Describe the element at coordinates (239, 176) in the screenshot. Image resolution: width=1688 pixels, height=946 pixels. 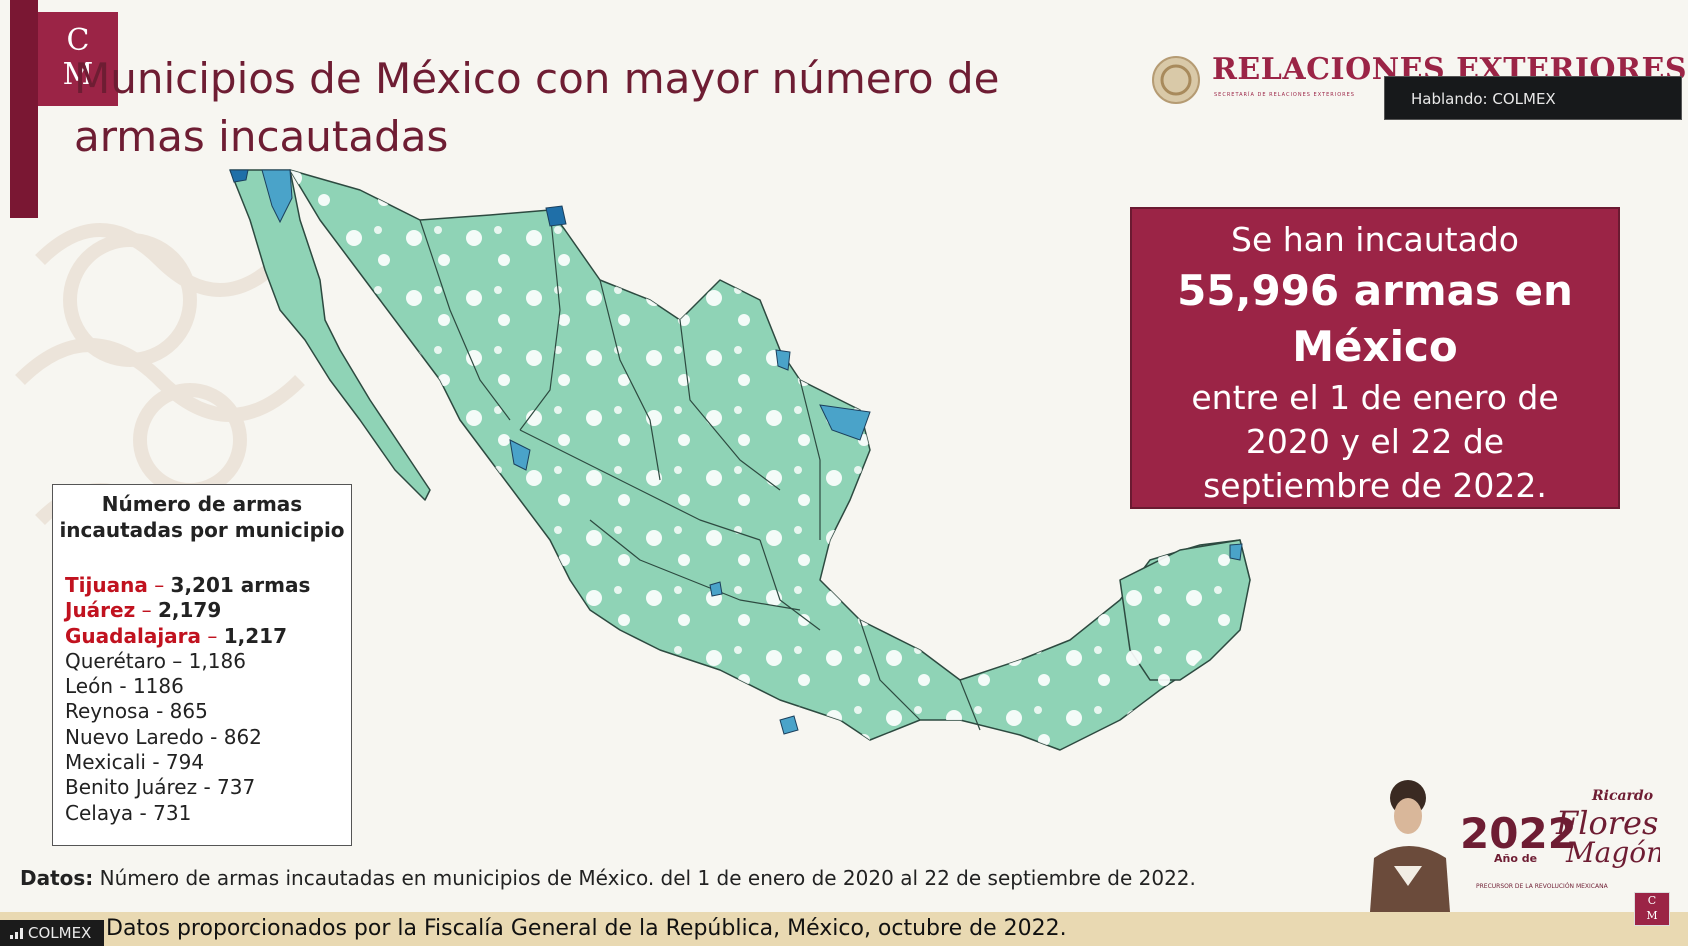
I see `tijuana-region` at that location.